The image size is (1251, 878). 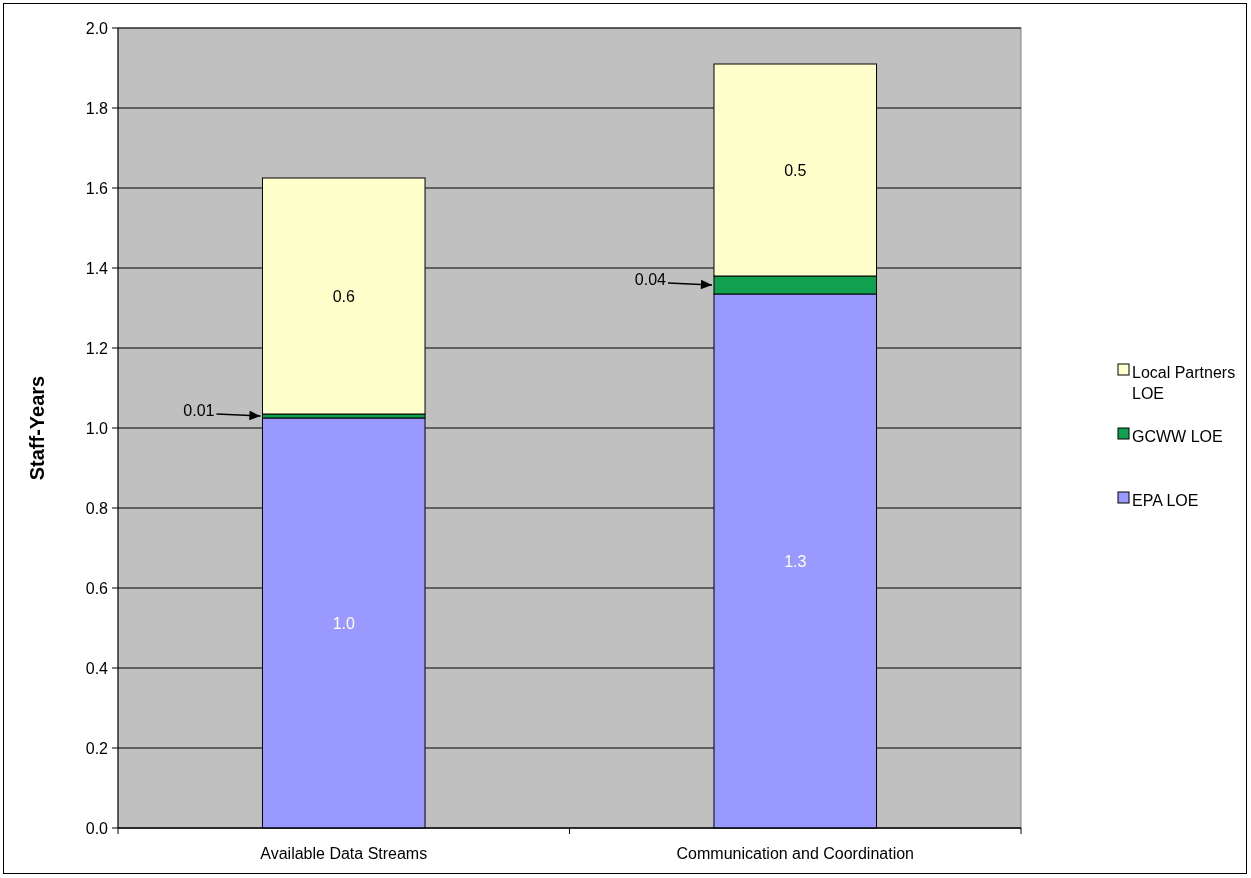 What do you see at coordinates (795, 170) in the screenshot?
I see `data-label: 0.5` at bounding box center [795, 170].